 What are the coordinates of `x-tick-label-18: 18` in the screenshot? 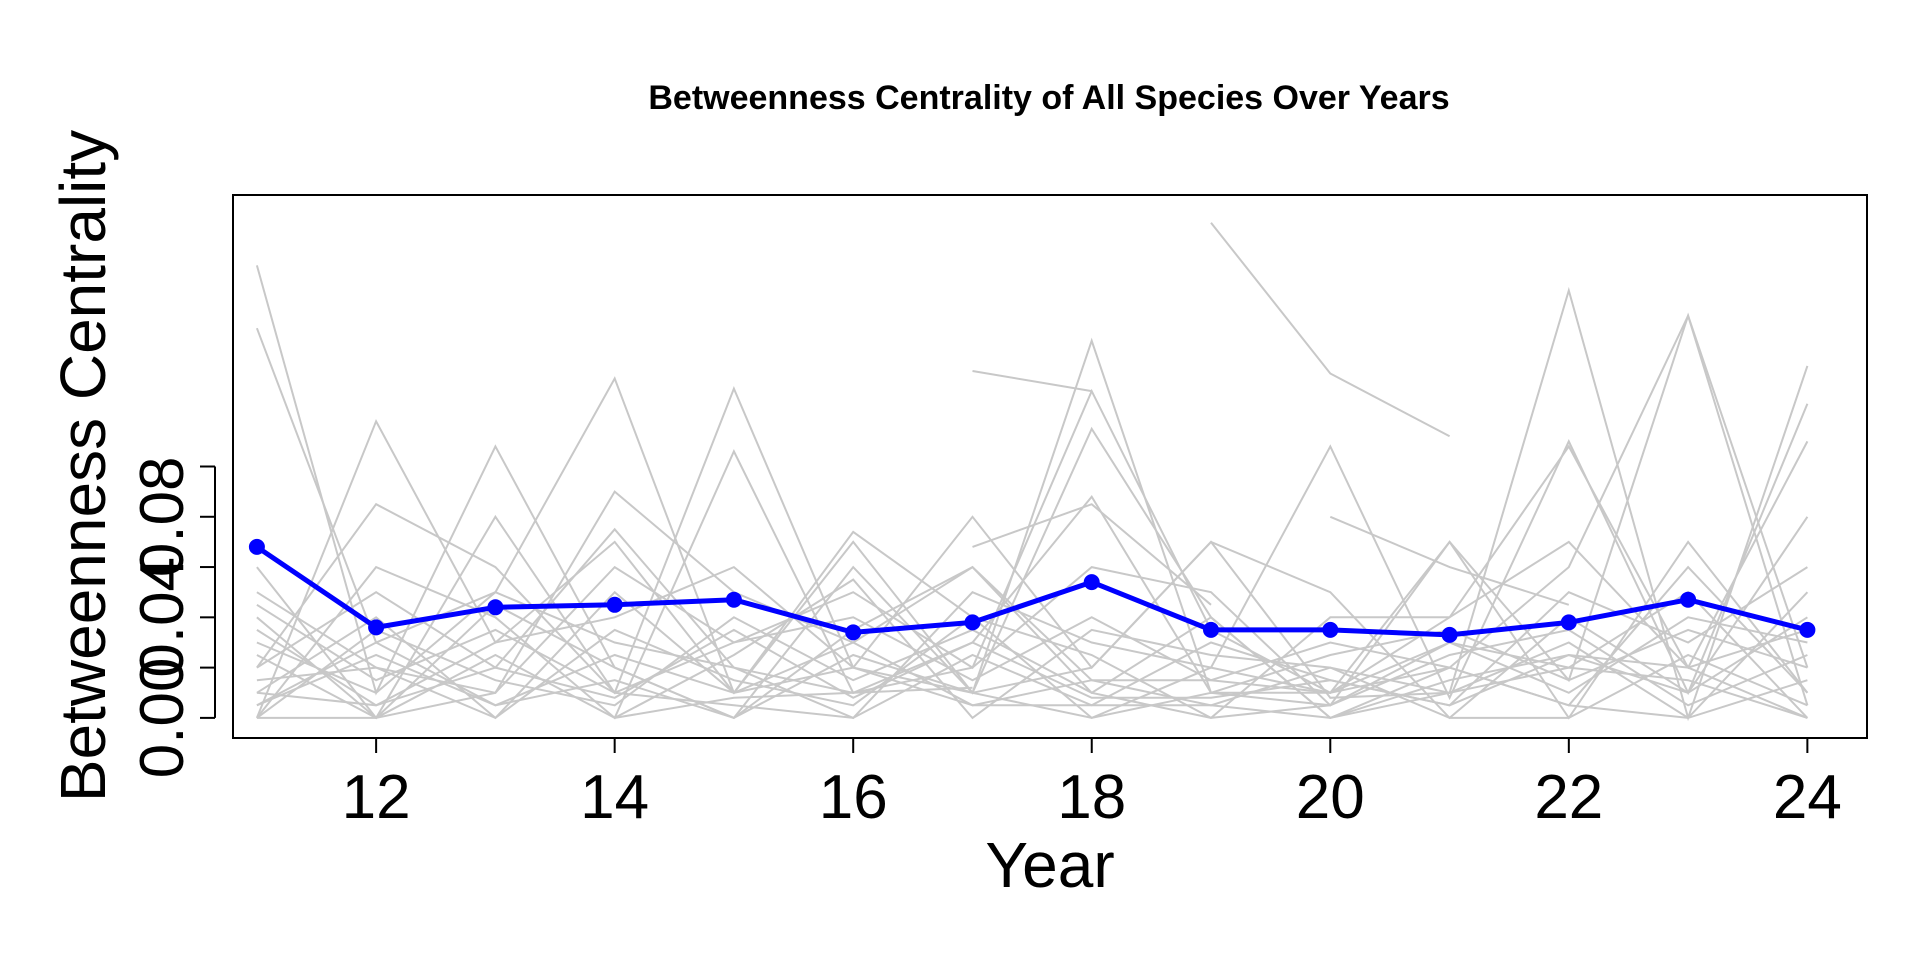 It's located at (1091, 797).